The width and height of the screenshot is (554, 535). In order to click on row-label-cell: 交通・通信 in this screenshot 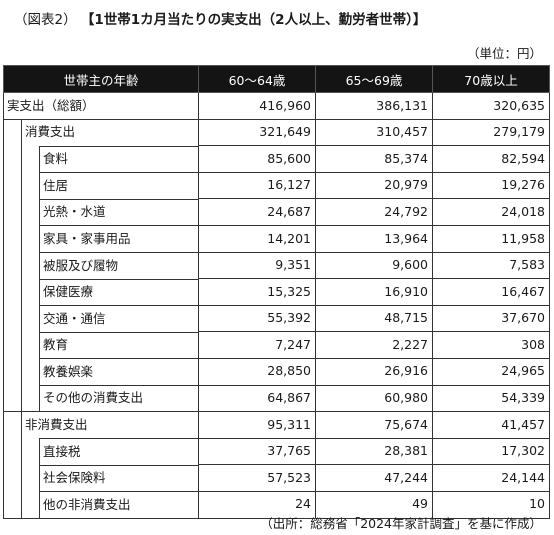, I will do `click(101, 318)`.